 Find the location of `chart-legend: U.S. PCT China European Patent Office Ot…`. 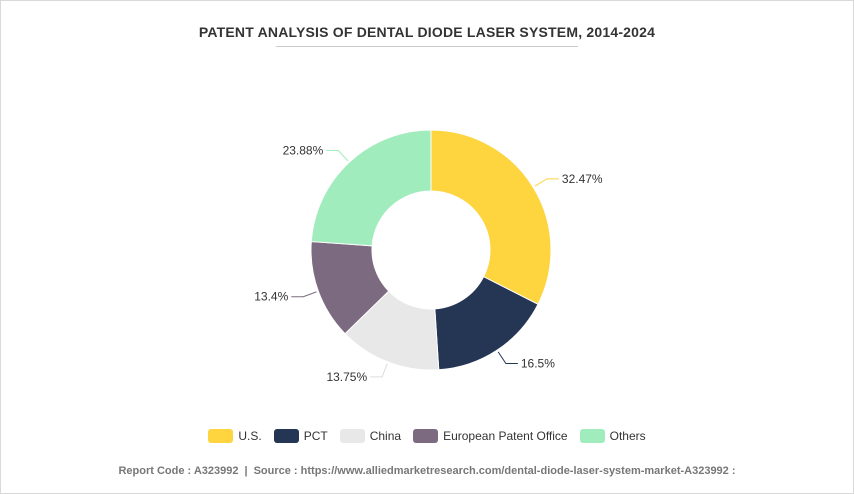

chart-legend: U.S. PCT China European Patent Office Ot… is located at coordinates (427, 436).